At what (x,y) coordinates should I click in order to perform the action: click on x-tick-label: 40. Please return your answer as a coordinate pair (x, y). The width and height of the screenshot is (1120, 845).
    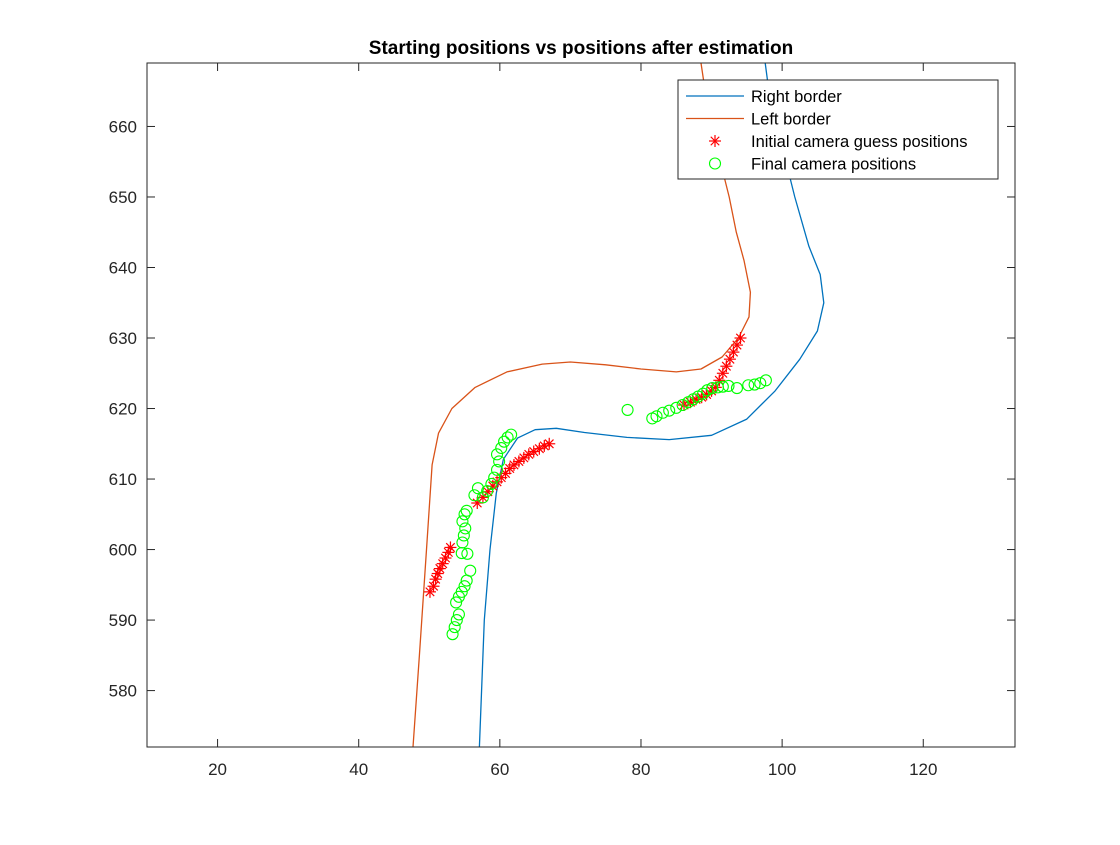
    Looking at the image, I should click on (358, 769).